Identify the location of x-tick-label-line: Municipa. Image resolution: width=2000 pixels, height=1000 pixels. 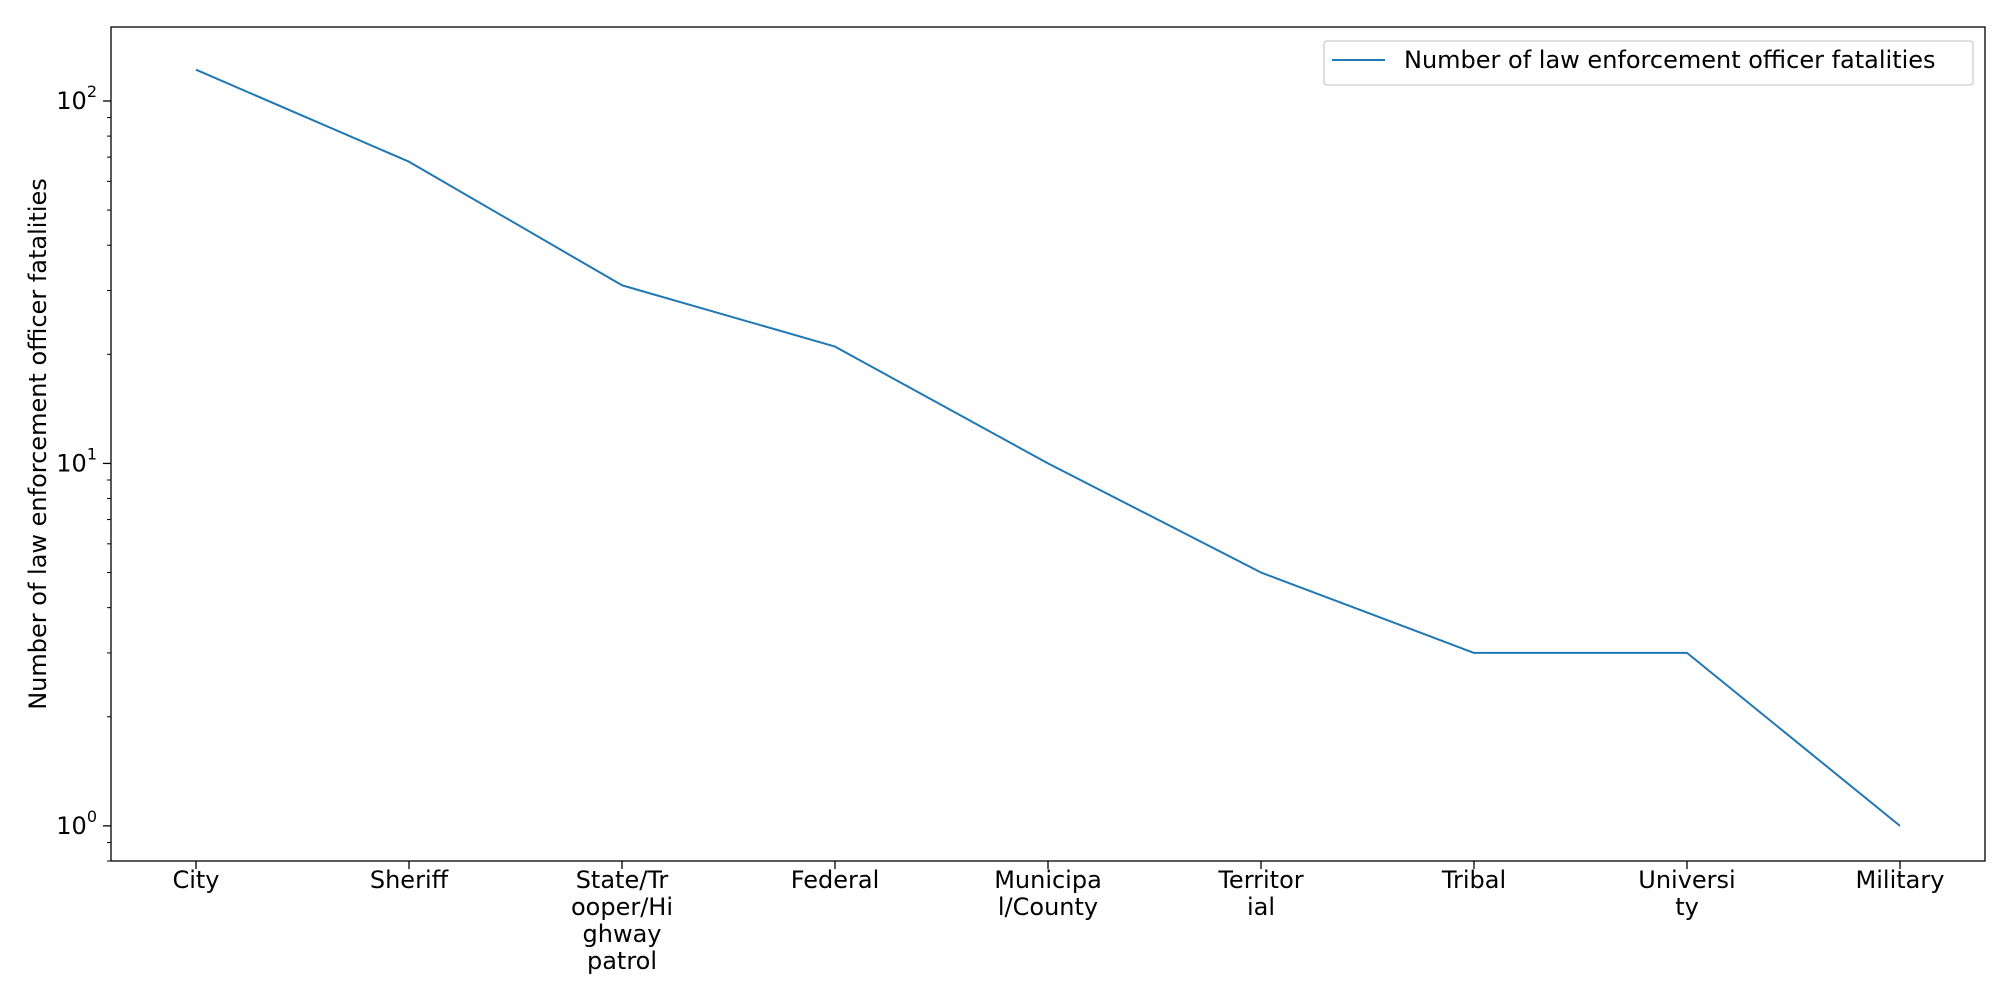
(1048, 880).